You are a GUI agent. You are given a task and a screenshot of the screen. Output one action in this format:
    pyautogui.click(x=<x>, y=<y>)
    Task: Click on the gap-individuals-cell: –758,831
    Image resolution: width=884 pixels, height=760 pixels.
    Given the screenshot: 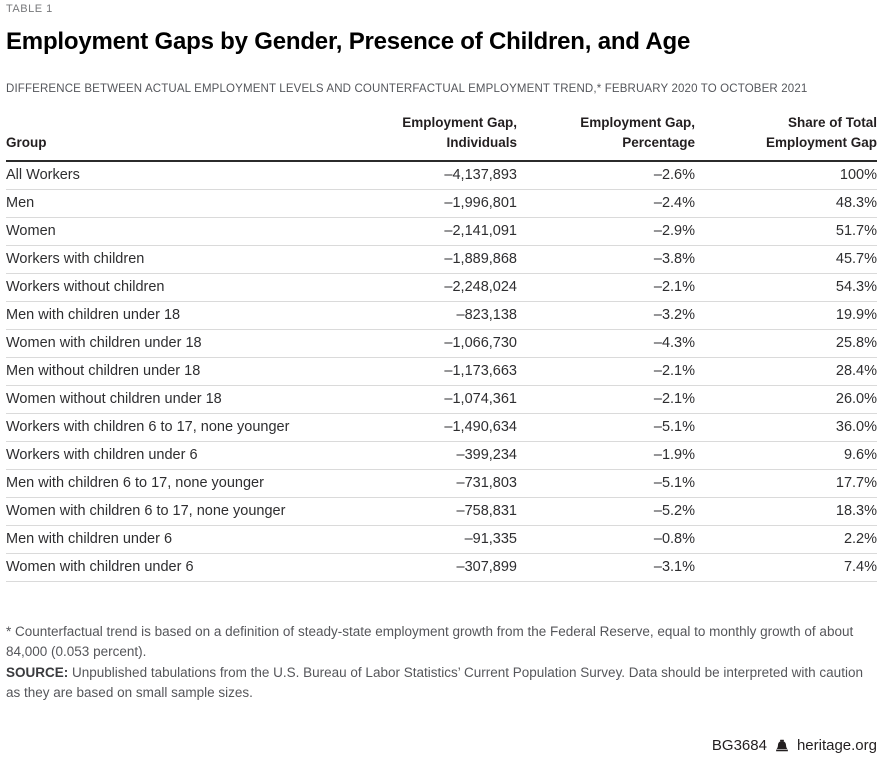 What is the action you would take?
    pyautogui.click(x=442, y=511)
    